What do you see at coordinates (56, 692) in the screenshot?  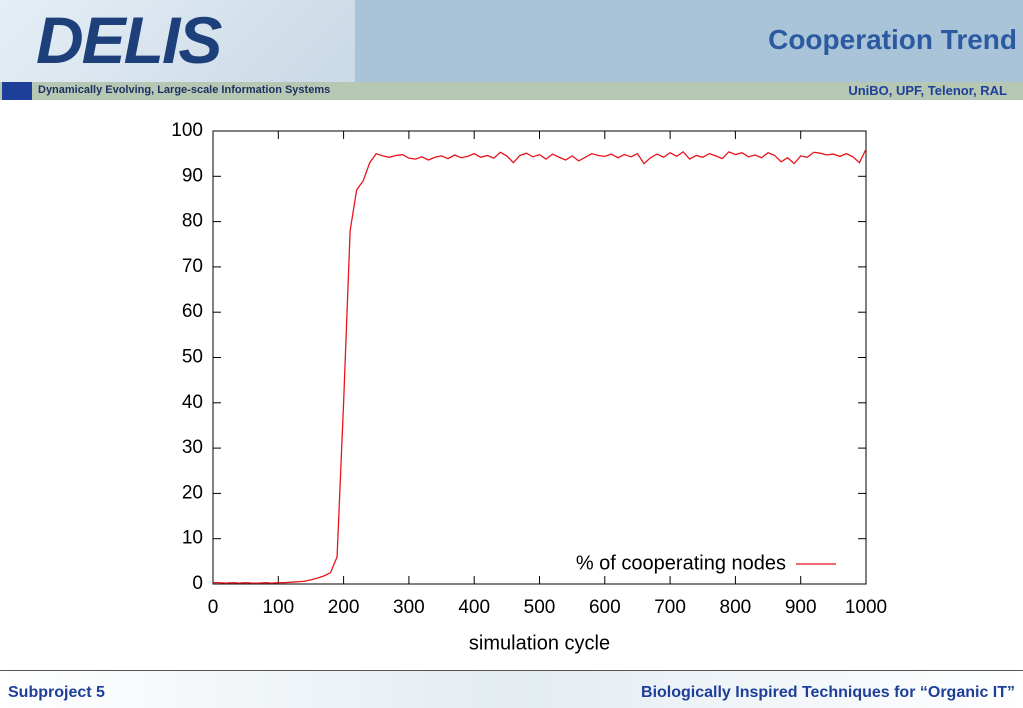 I see `footer-left: Subproject 5` at bounding box center [56, 692].